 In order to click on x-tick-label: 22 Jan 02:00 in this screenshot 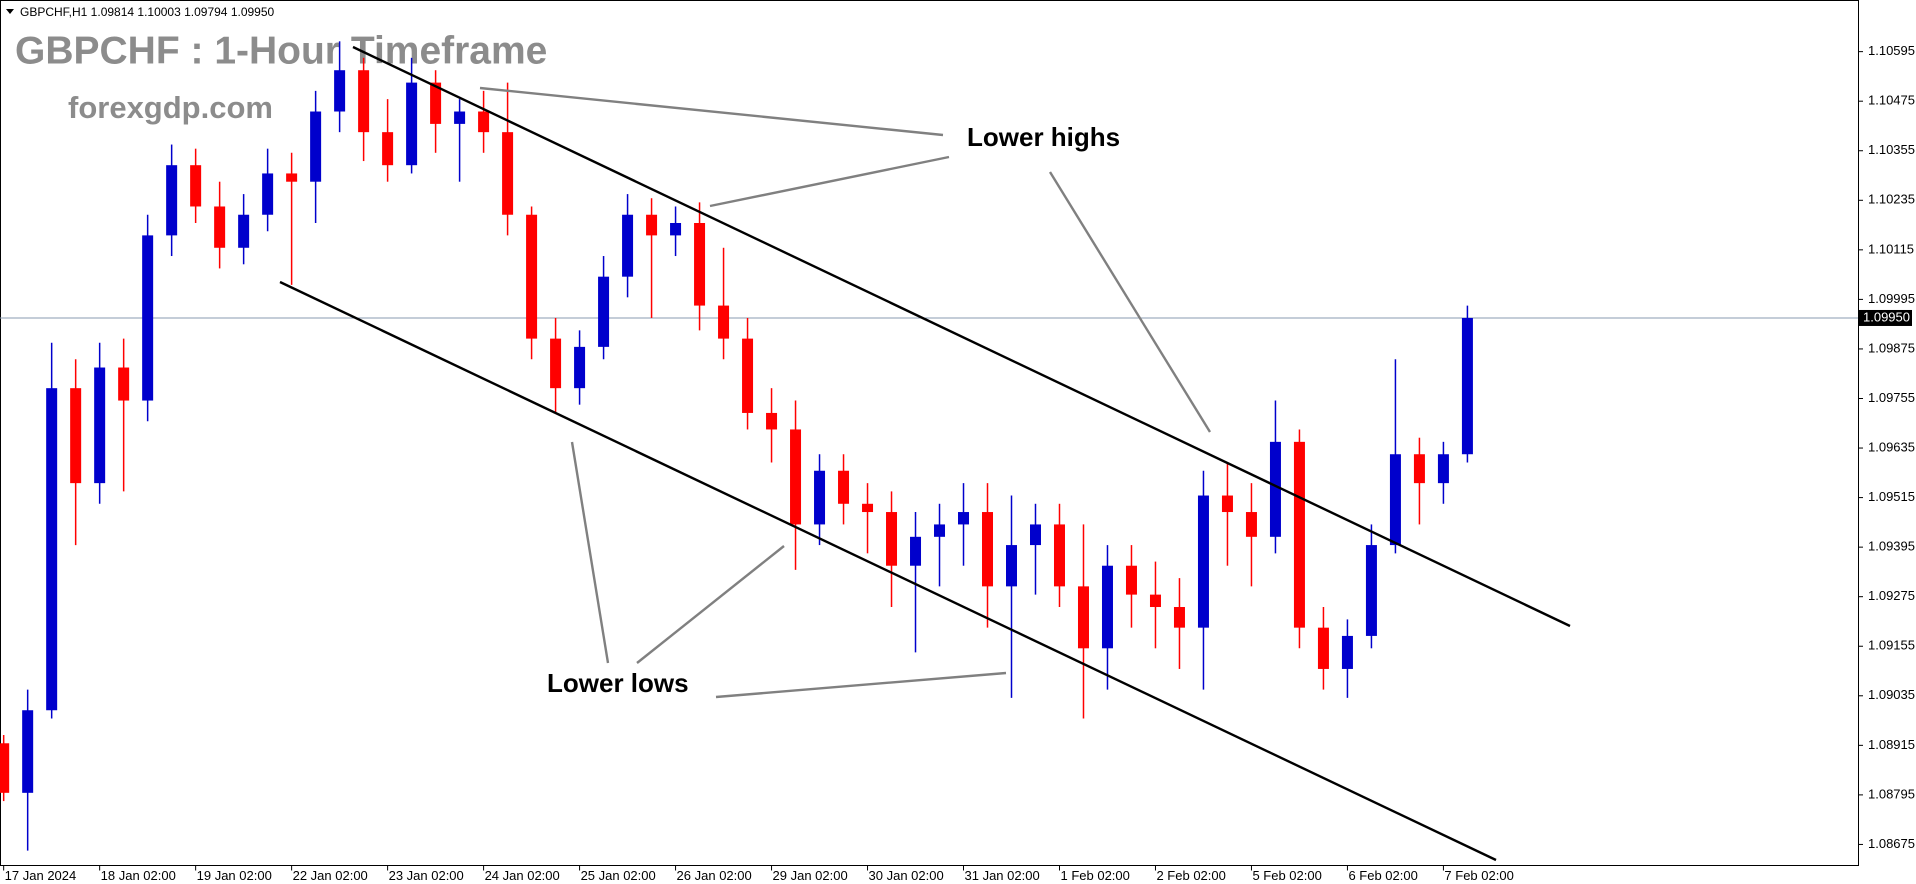, I will do `click(330, 875)`.